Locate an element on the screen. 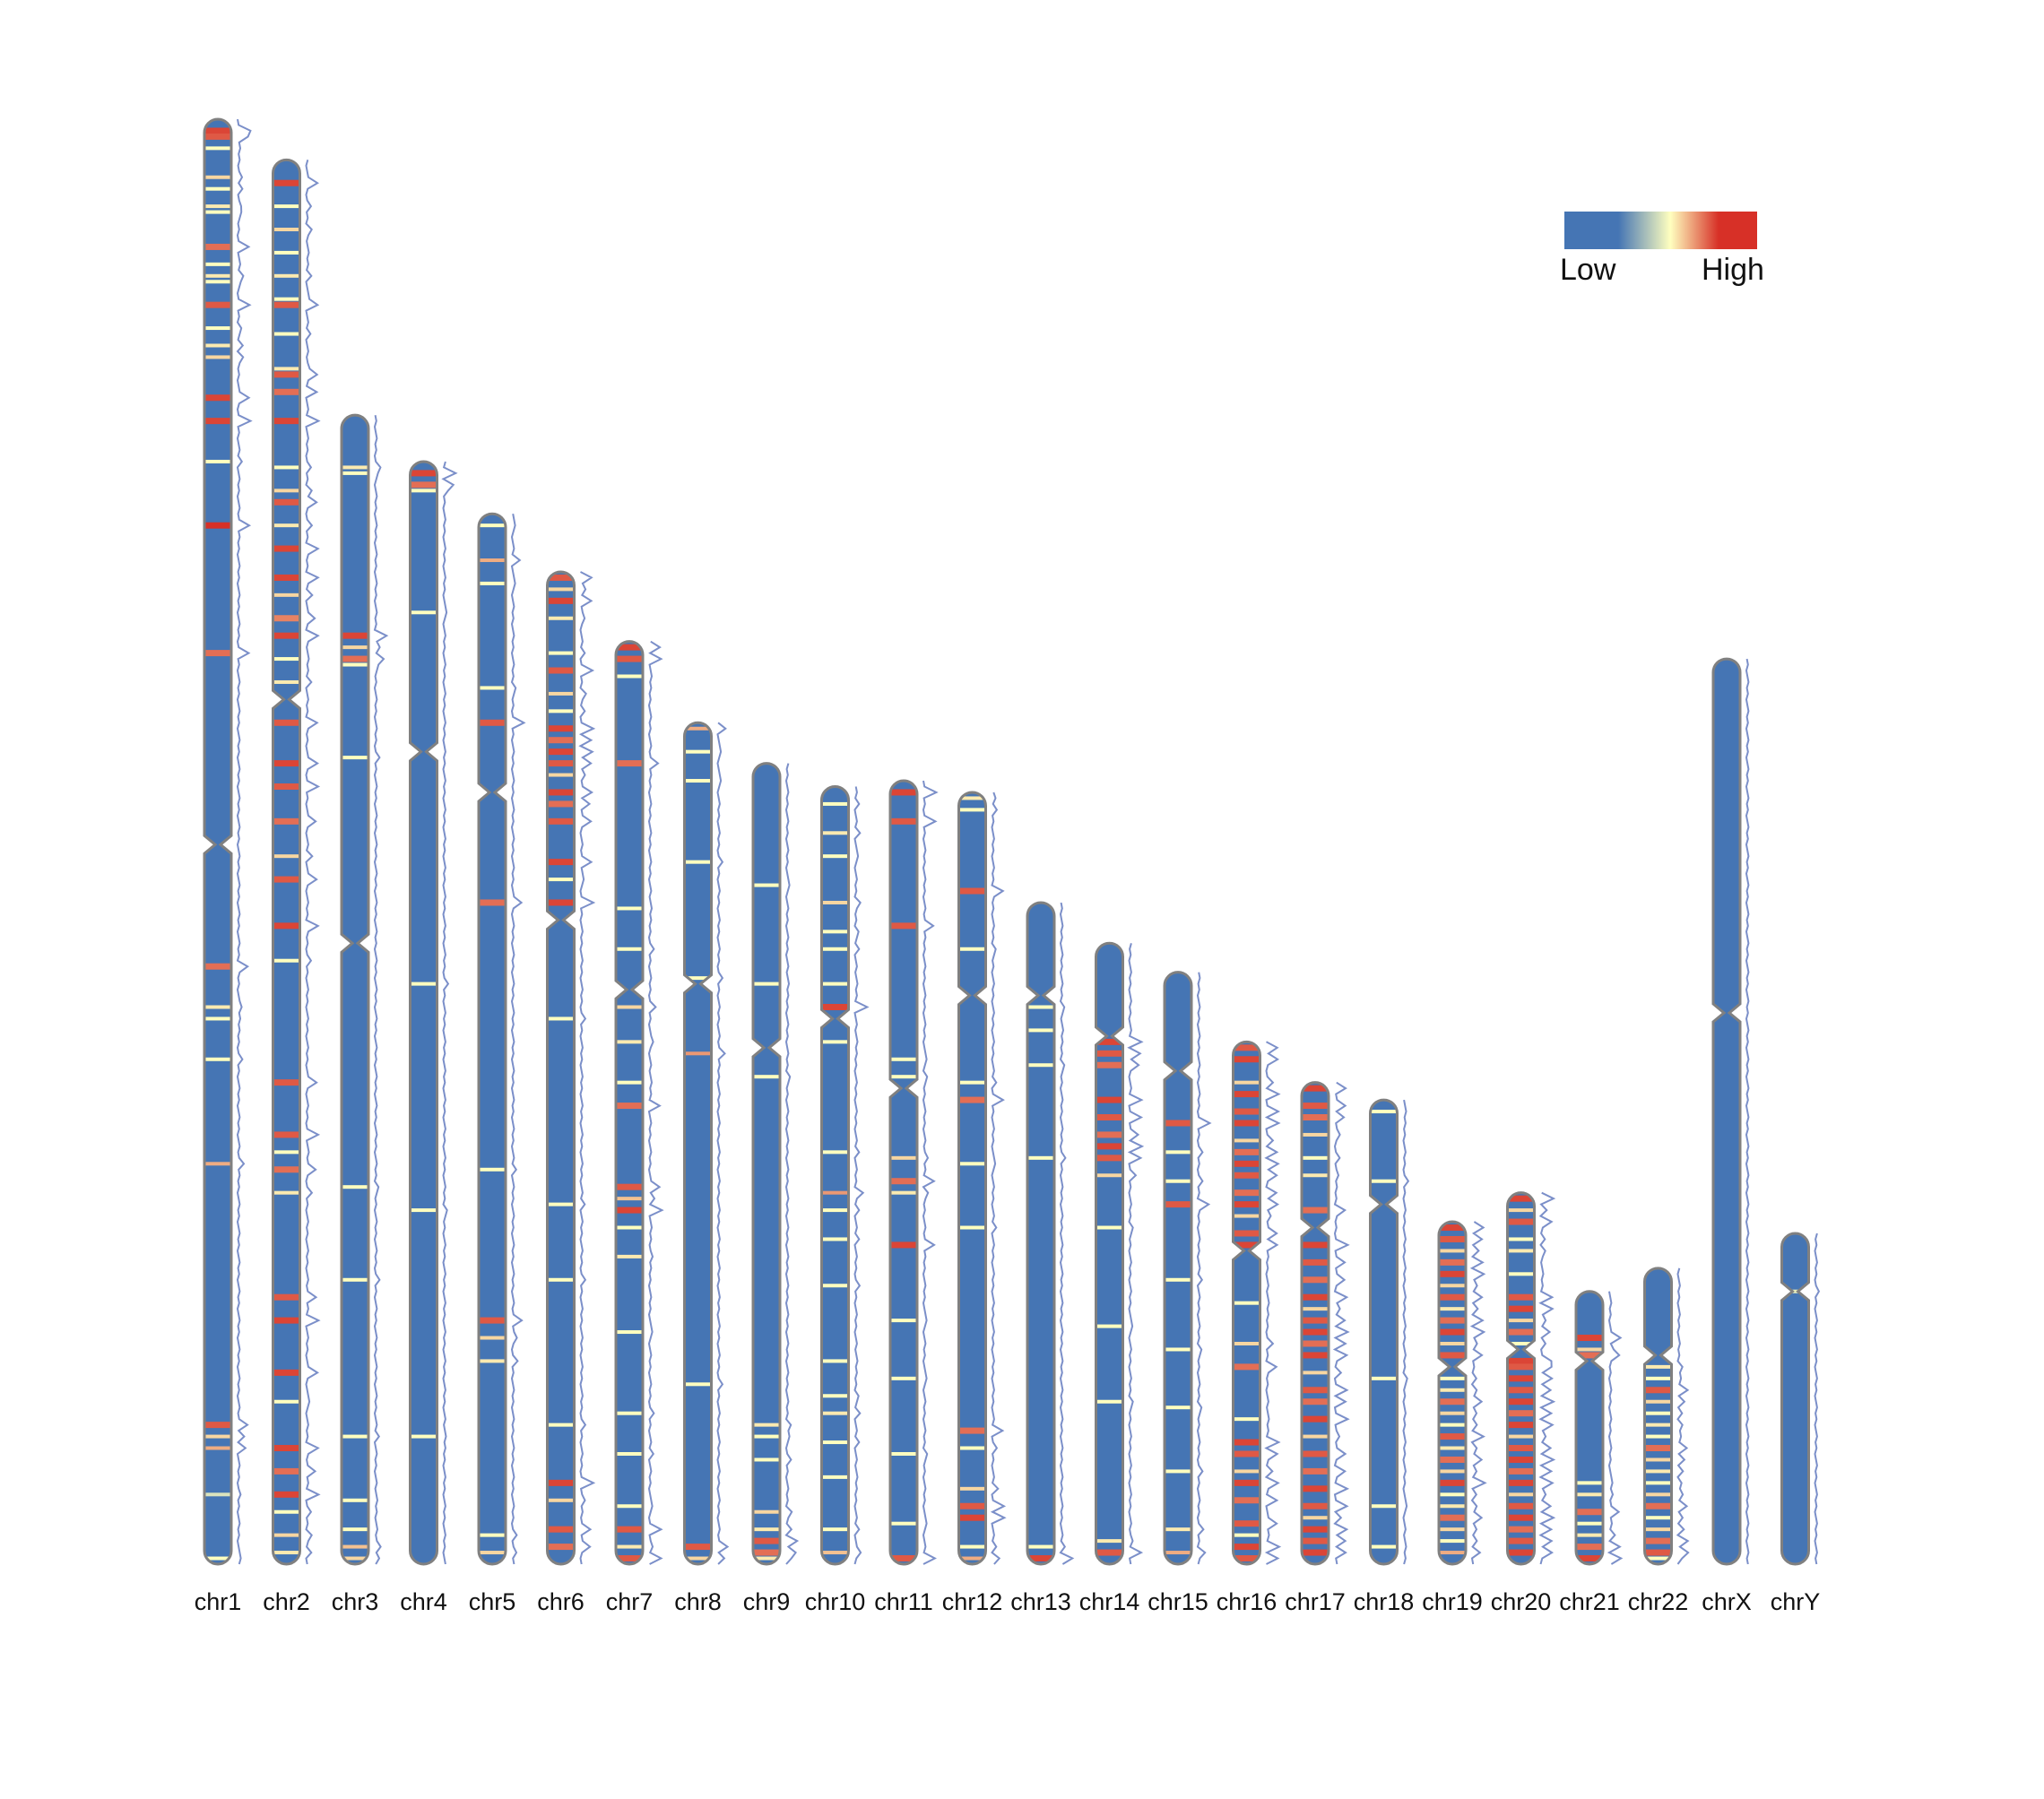 This screenshot has width=2044, height=1799. chromosome-label: chrY is located at coordinates (1796, 1601).